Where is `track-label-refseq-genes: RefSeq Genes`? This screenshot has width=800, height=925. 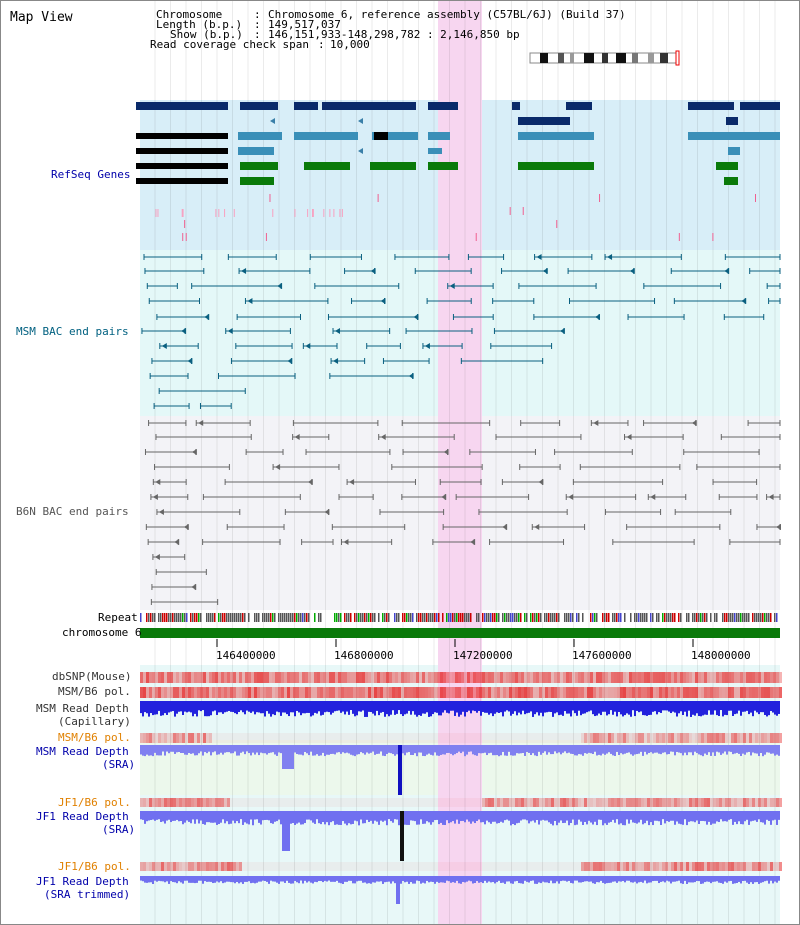 track-label-refseq-genes: RefSeq Genes is located at coordinates (91, 174).